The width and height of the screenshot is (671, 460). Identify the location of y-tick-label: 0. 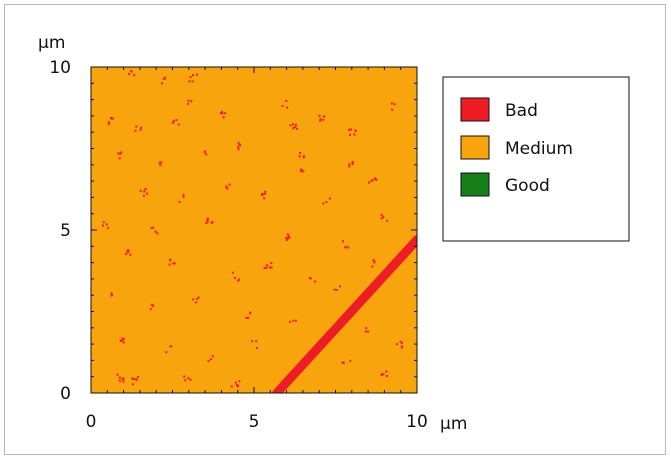
(65, 394).